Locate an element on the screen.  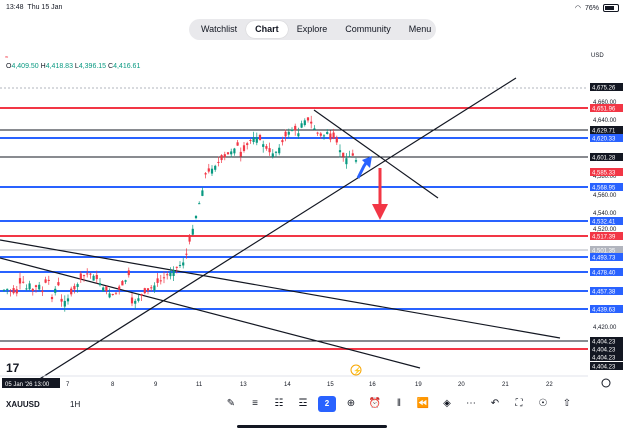
wifi-icon: ◠ is located at coordinates (577, 8).